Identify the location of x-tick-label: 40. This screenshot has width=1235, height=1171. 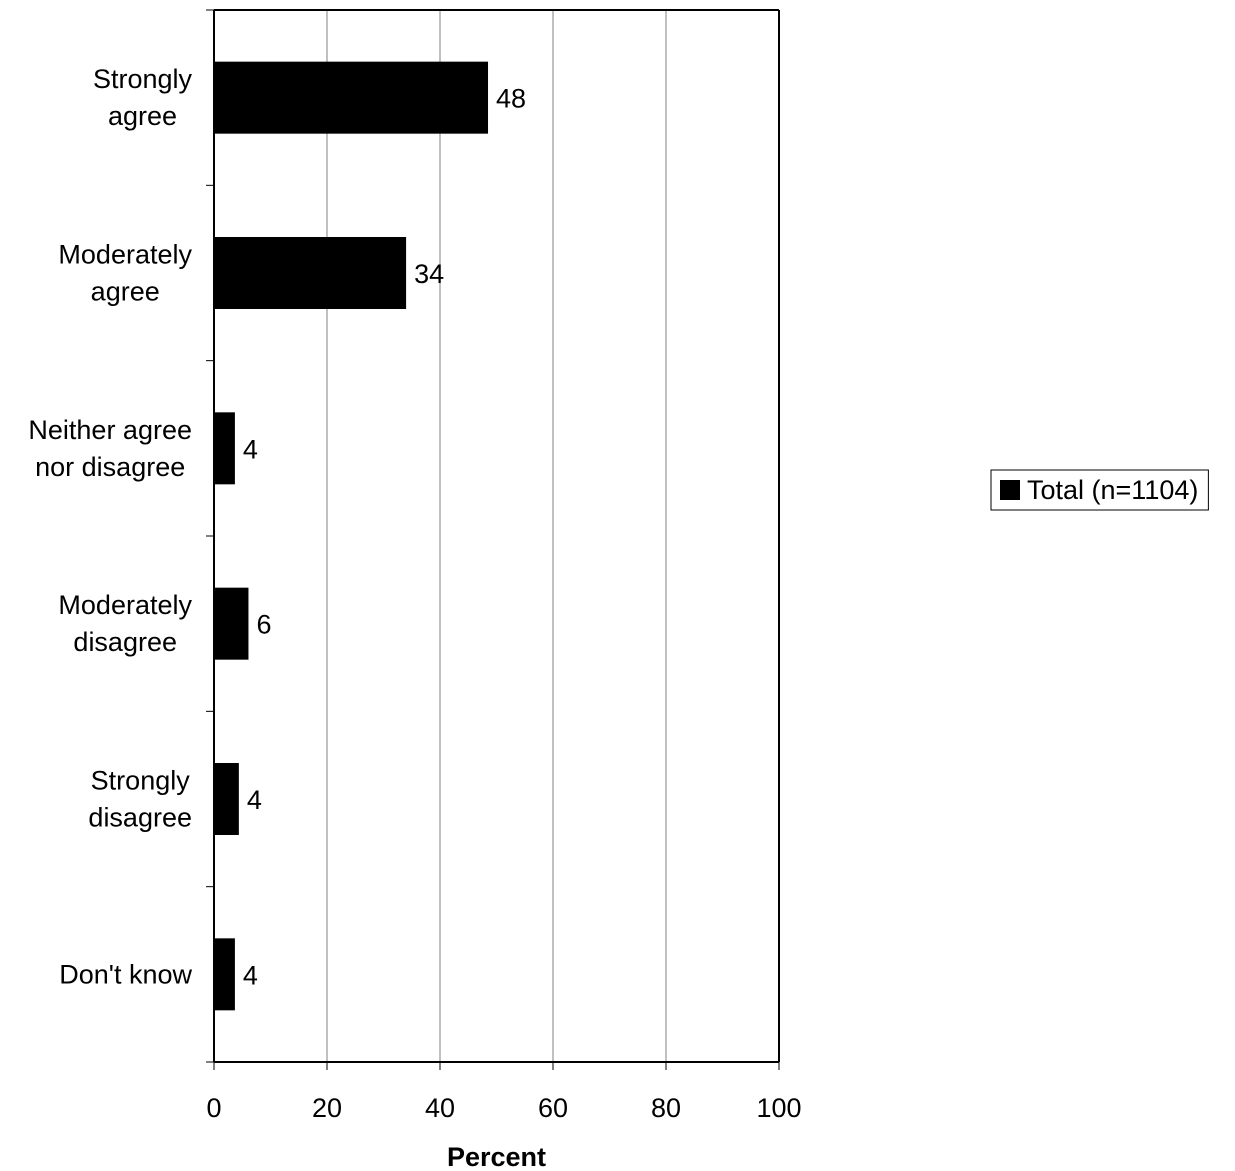
(440, 1108).